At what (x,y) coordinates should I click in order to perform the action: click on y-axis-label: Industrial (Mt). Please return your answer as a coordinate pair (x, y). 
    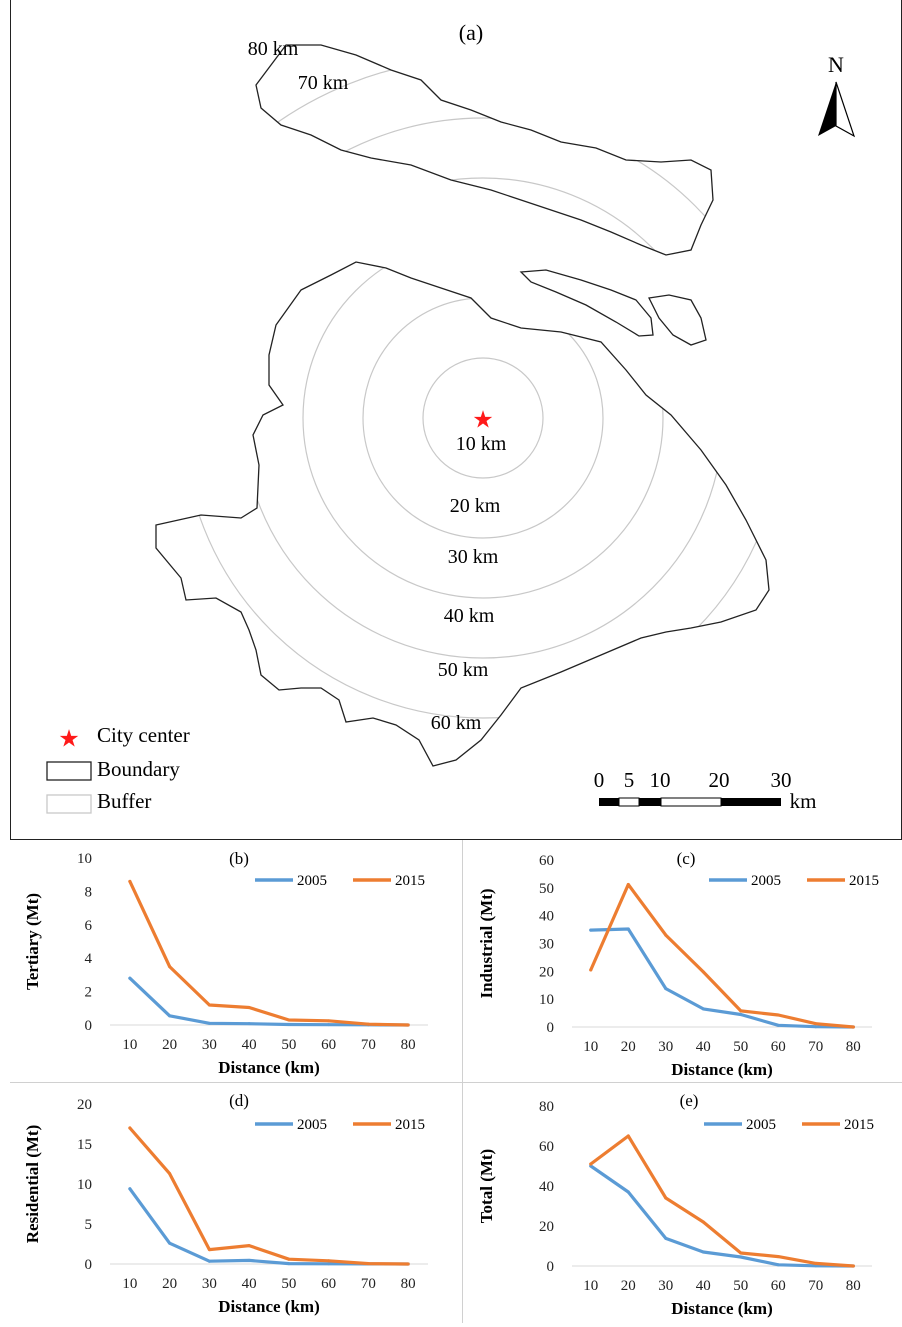
    Looking at the image, I should click on (486, 943).